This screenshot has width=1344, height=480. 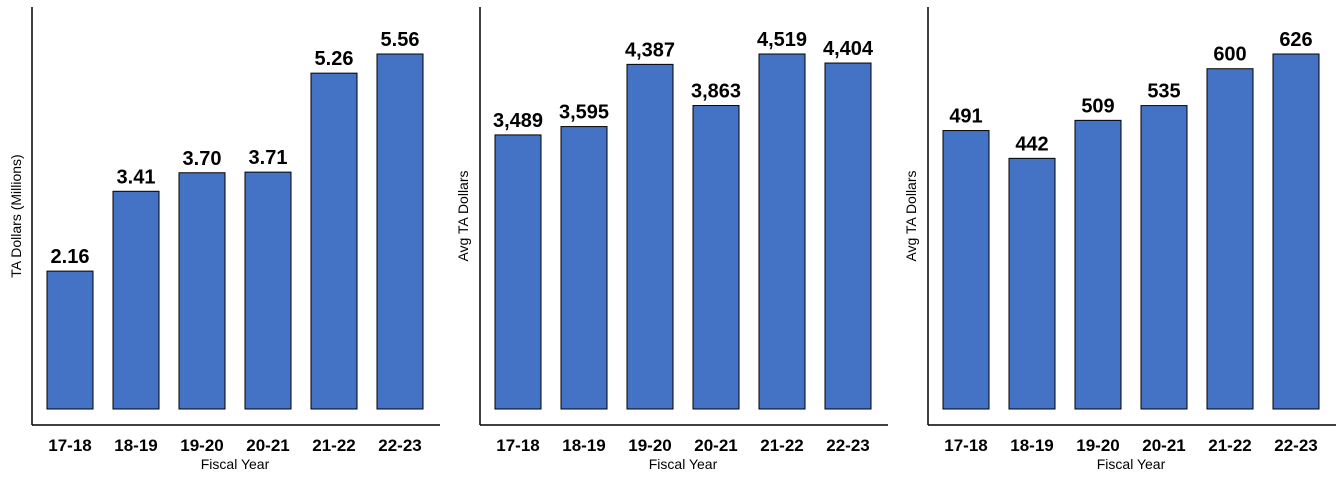 I want to click on data-label: 491, so click(x=965, y=117).